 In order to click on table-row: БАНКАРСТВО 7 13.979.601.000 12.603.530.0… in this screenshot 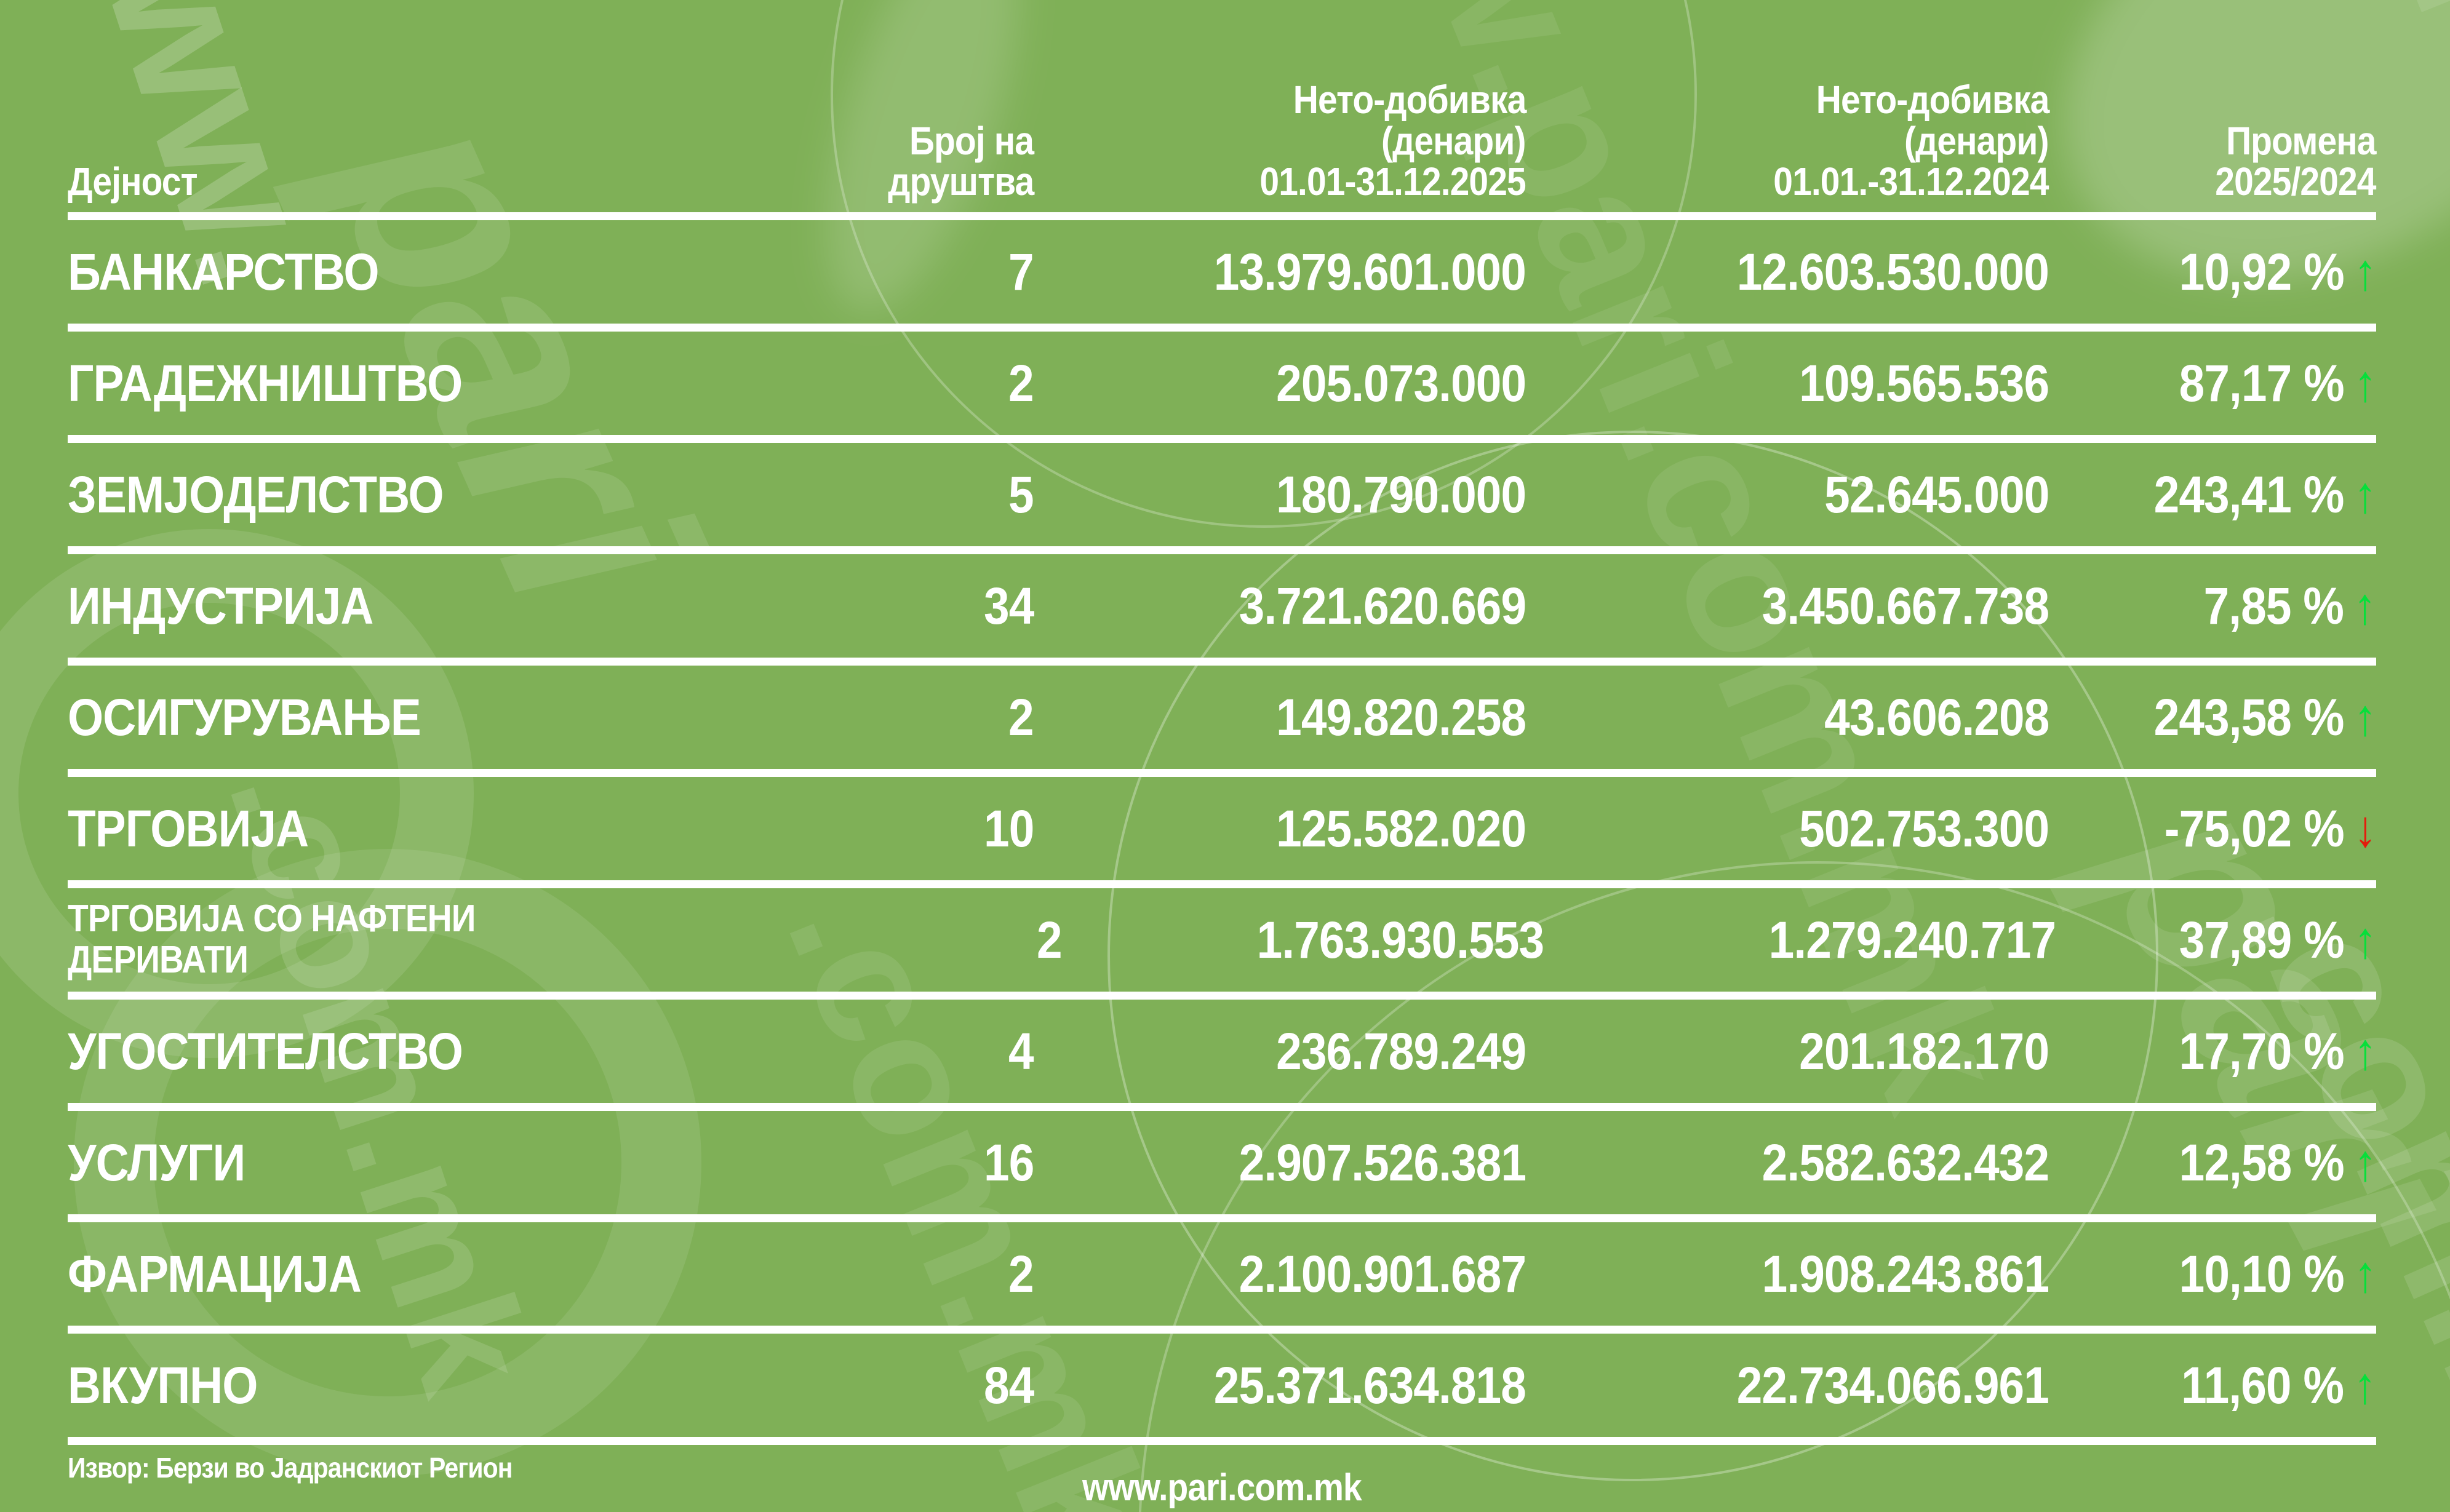, I will do `click(1222, 276)`.